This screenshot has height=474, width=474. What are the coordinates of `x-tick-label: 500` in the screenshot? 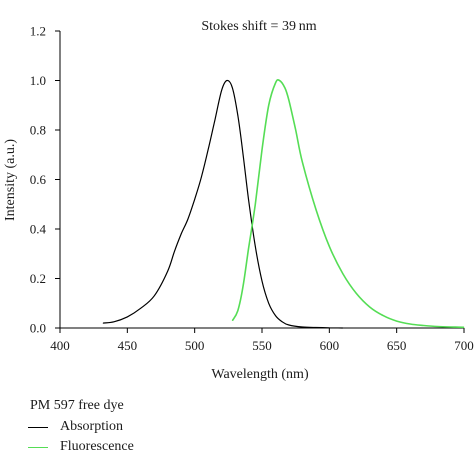 It's located at (195, 345).